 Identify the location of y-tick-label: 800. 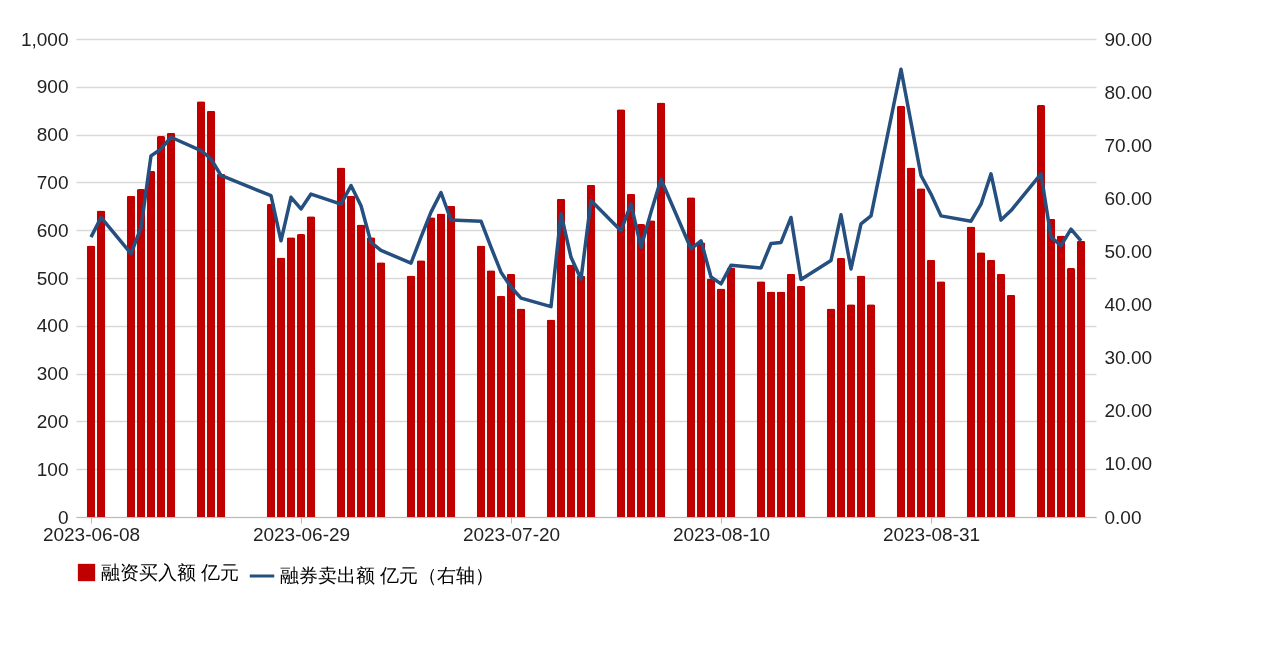
(52, 135).